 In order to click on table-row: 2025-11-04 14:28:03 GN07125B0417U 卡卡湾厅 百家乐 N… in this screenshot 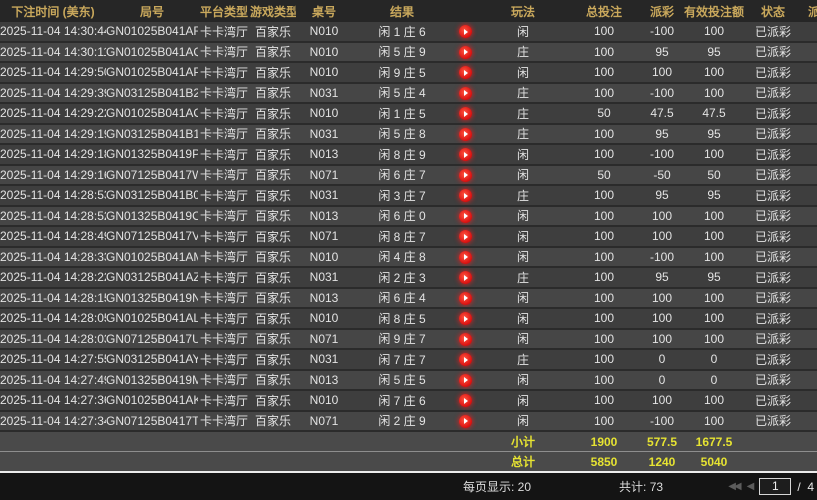, I will do `click(408, 339)`.